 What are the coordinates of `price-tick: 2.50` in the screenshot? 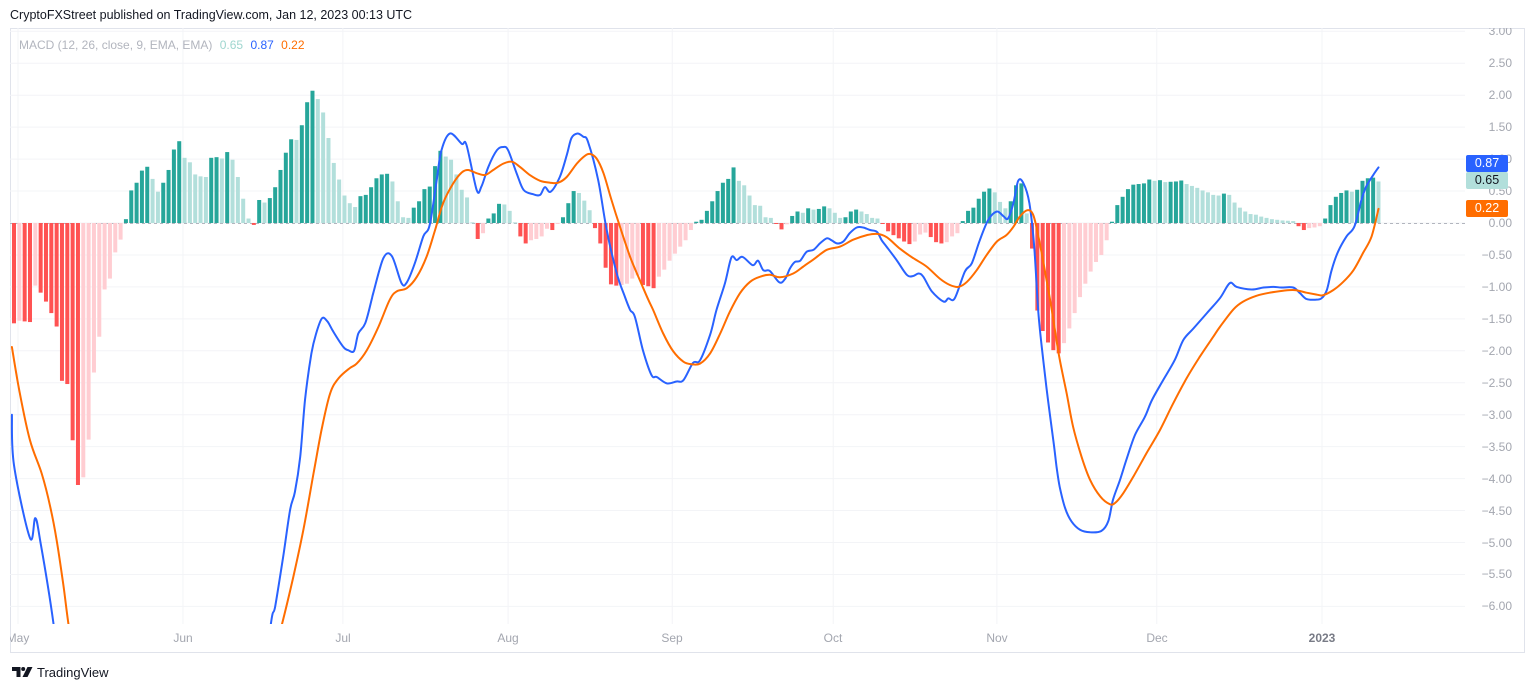 It's located at (1500, 63).